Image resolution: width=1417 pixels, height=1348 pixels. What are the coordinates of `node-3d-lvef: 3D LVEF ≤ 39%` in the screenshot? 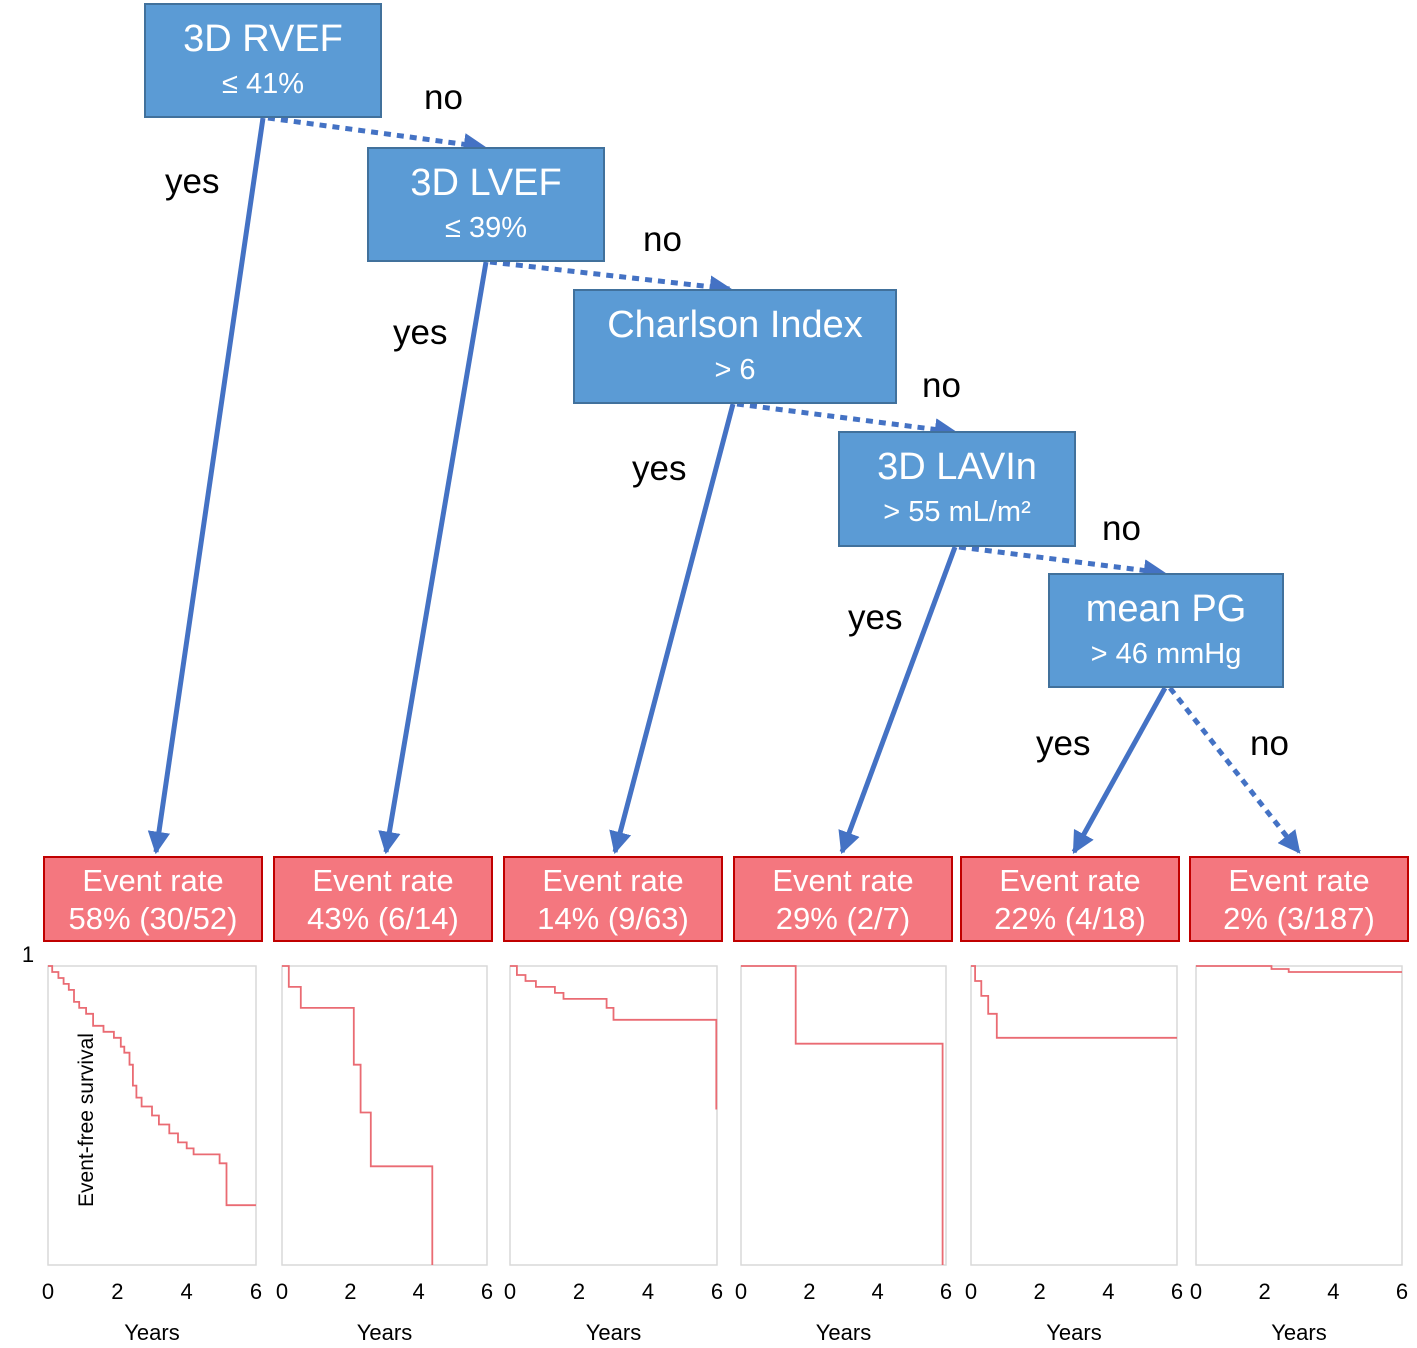 It's located at (486, 204).